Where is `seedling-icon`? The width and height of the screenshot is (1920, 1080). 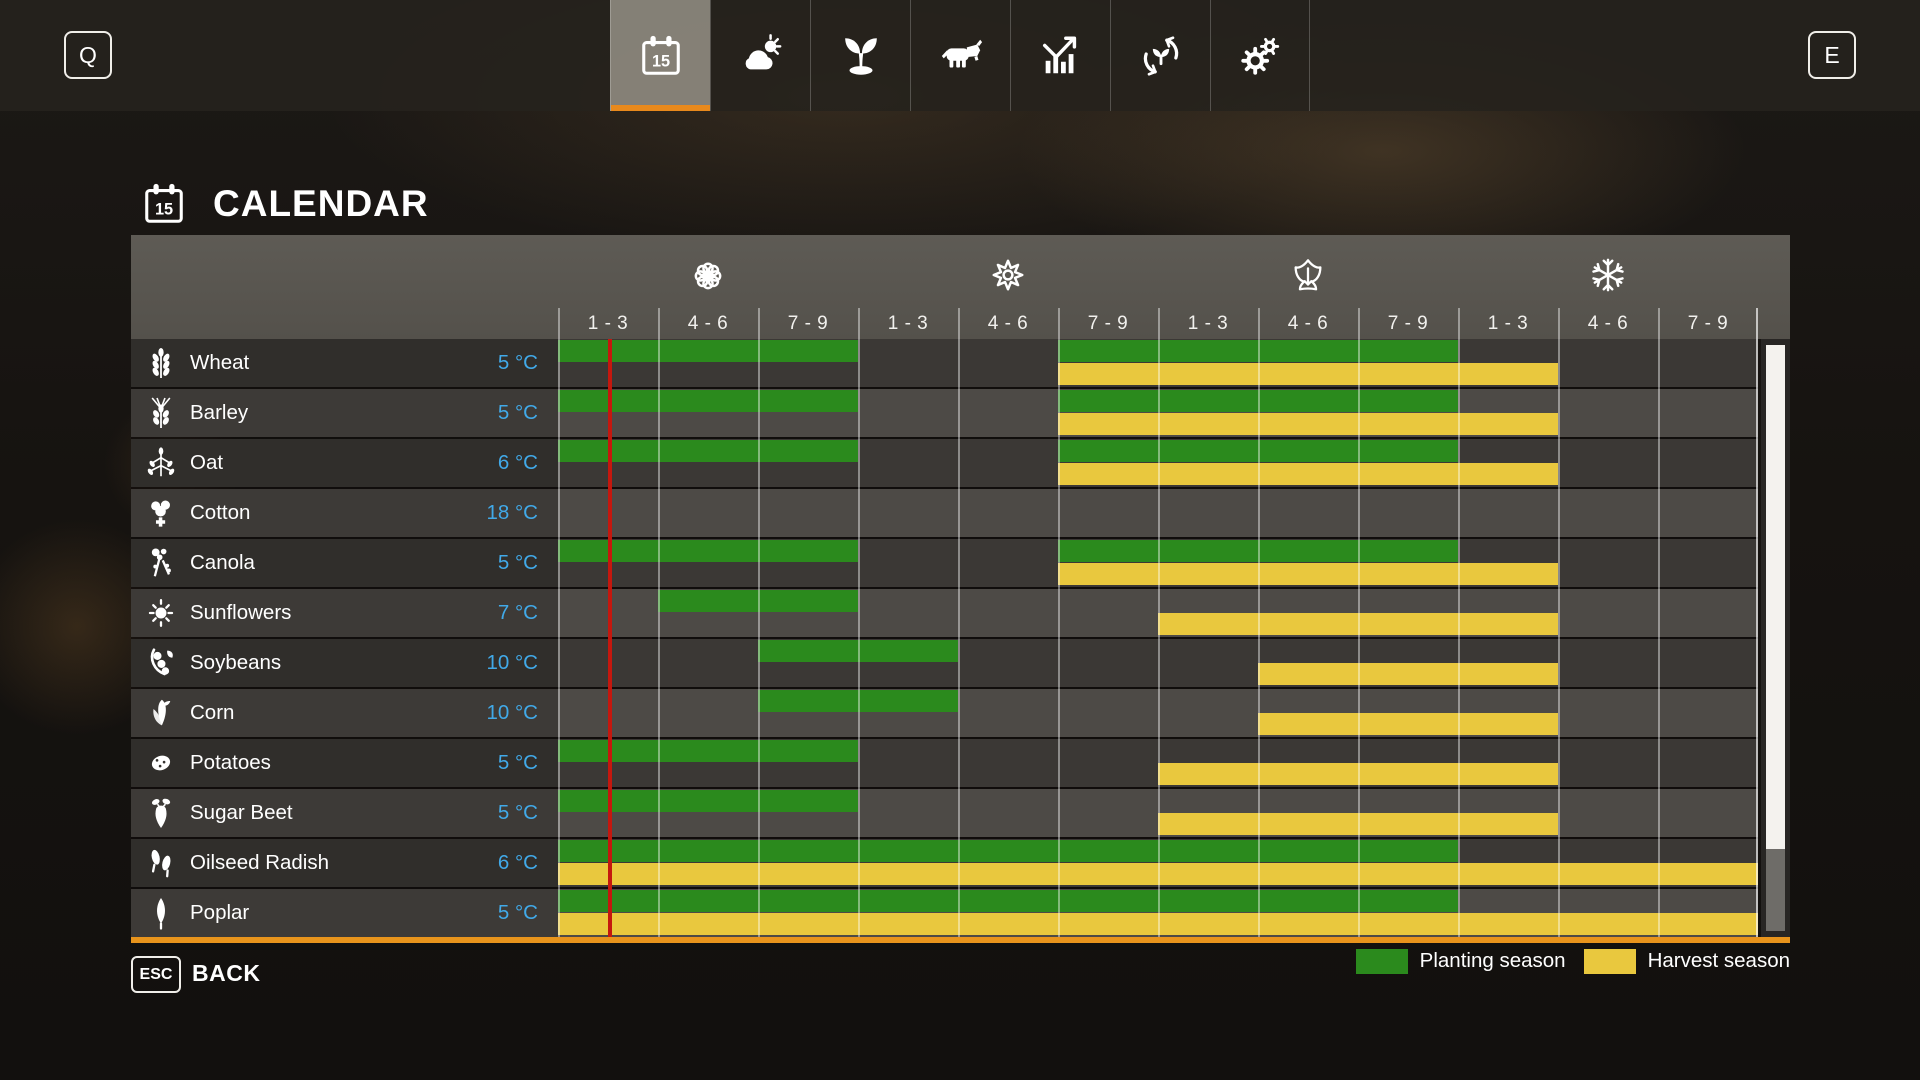 seedling-icon is located at coordinates (861, 56).